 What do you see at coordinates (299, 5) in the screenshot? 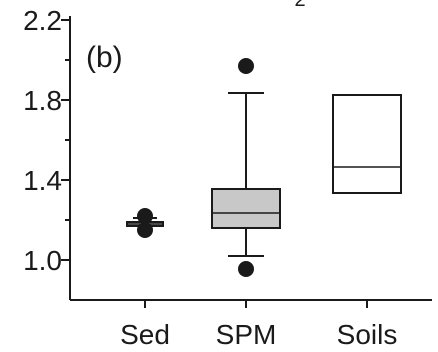
I see `top-fragment-text: 2` at bounding box center [299, 5].